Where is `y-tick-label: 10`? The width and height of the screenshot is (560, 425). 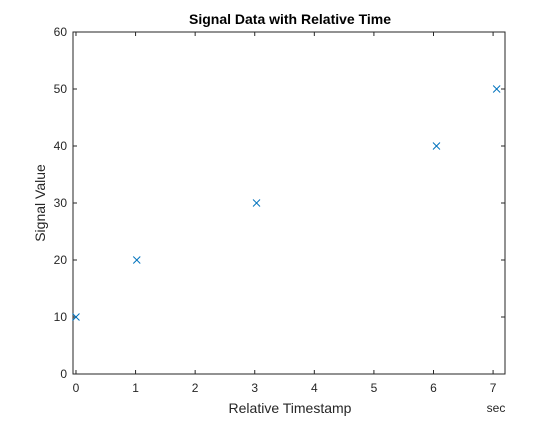 y-tick-label: 10 is located at coordinates (61, 317).